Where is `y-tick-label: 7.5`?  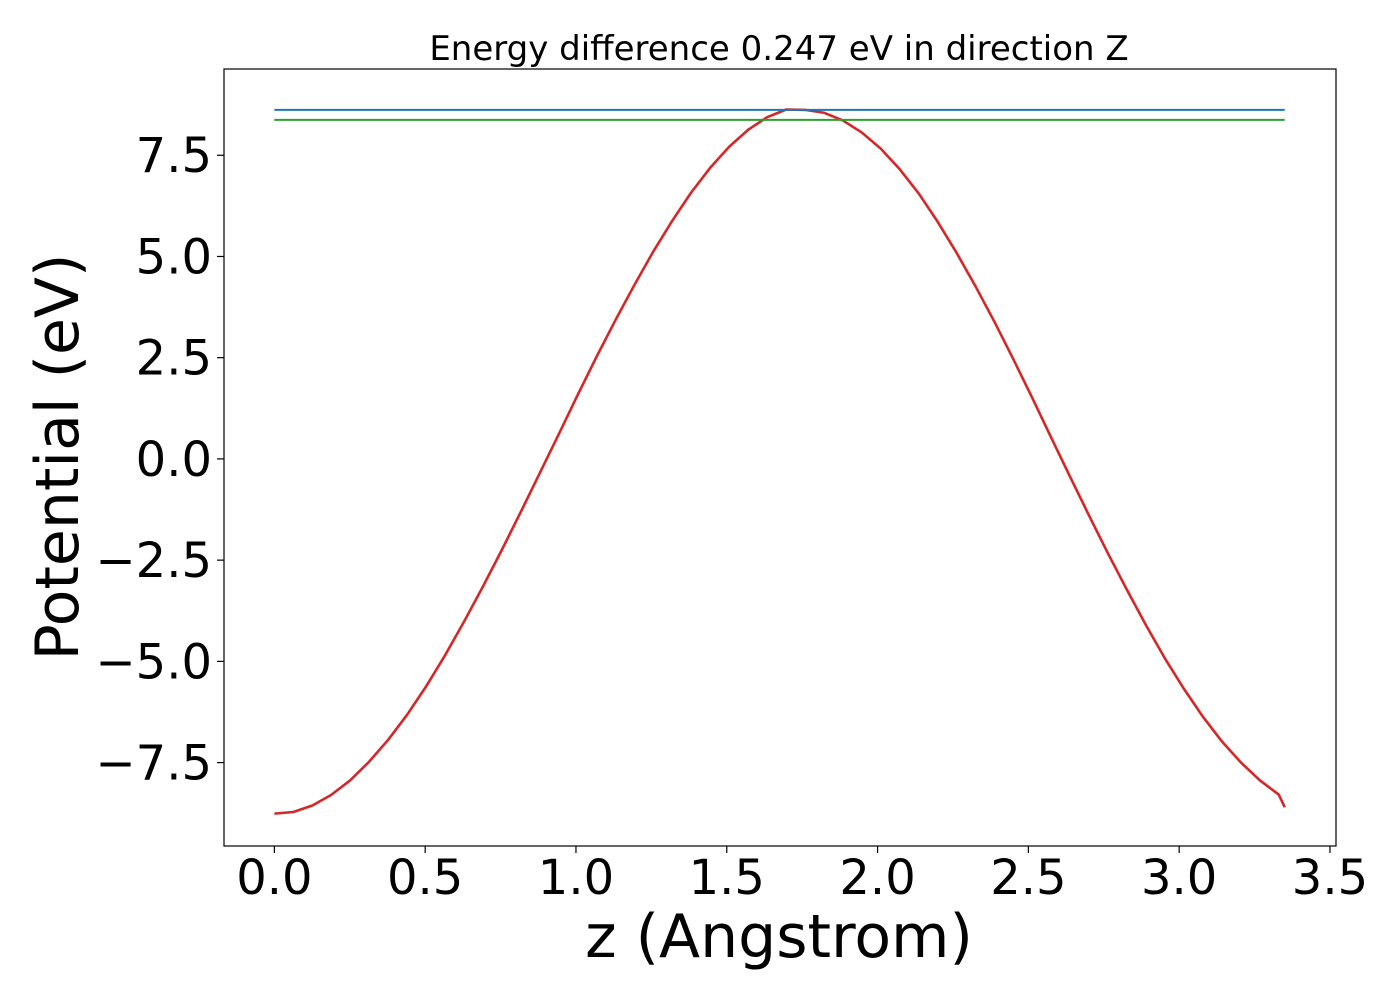 y-tick-label: 7.5 is located at coordinates (174, 156).